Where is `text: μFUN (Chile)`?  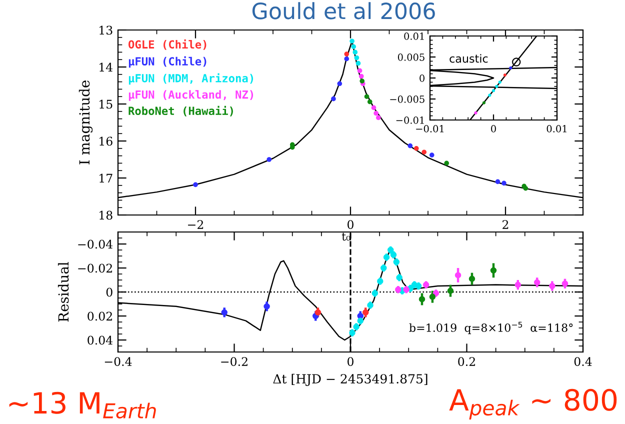 text: μFUN (Chile) is located at coordinates (167, 62).